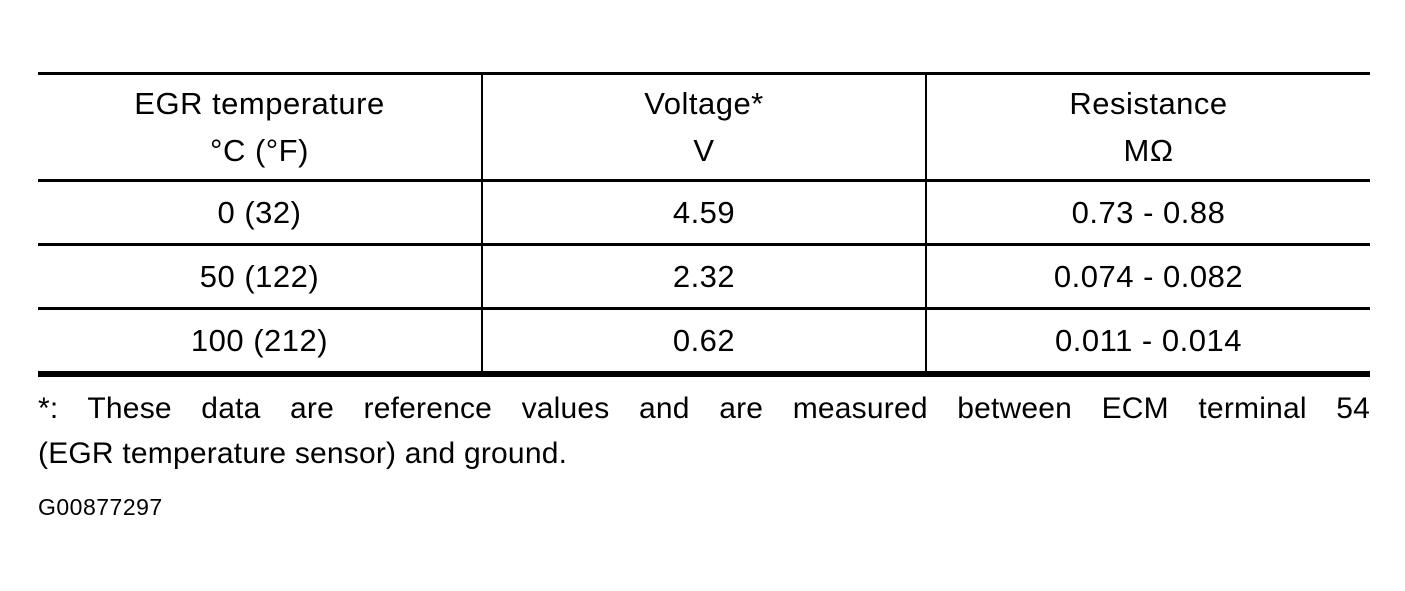 The image size is (1405, 591). I want to click on col-header-voltage-unit: V, so click(704, 150).